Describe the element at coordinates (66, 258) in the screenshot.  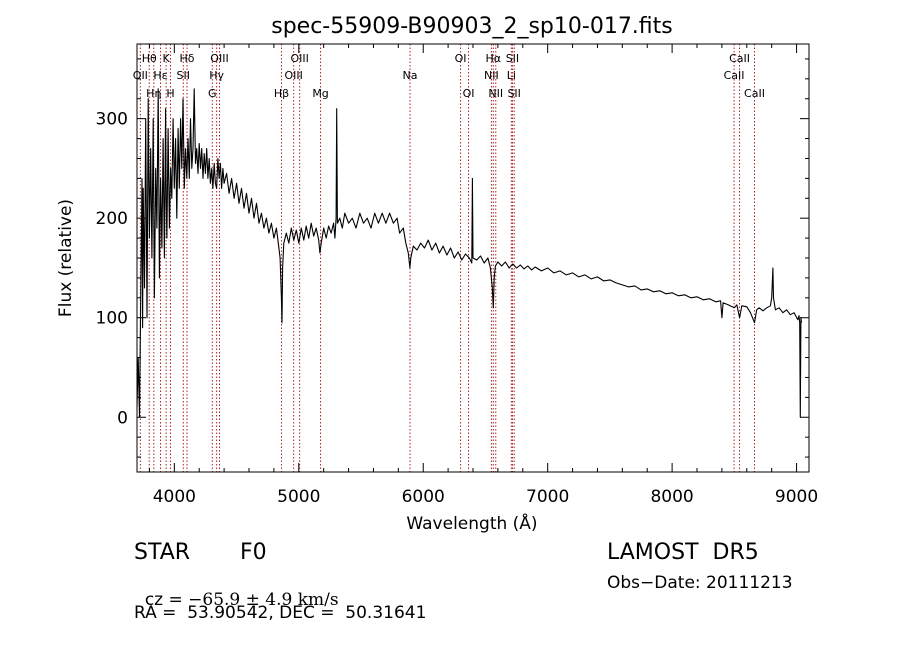
I see `y-axis-label: Flux (relative)` at that location.